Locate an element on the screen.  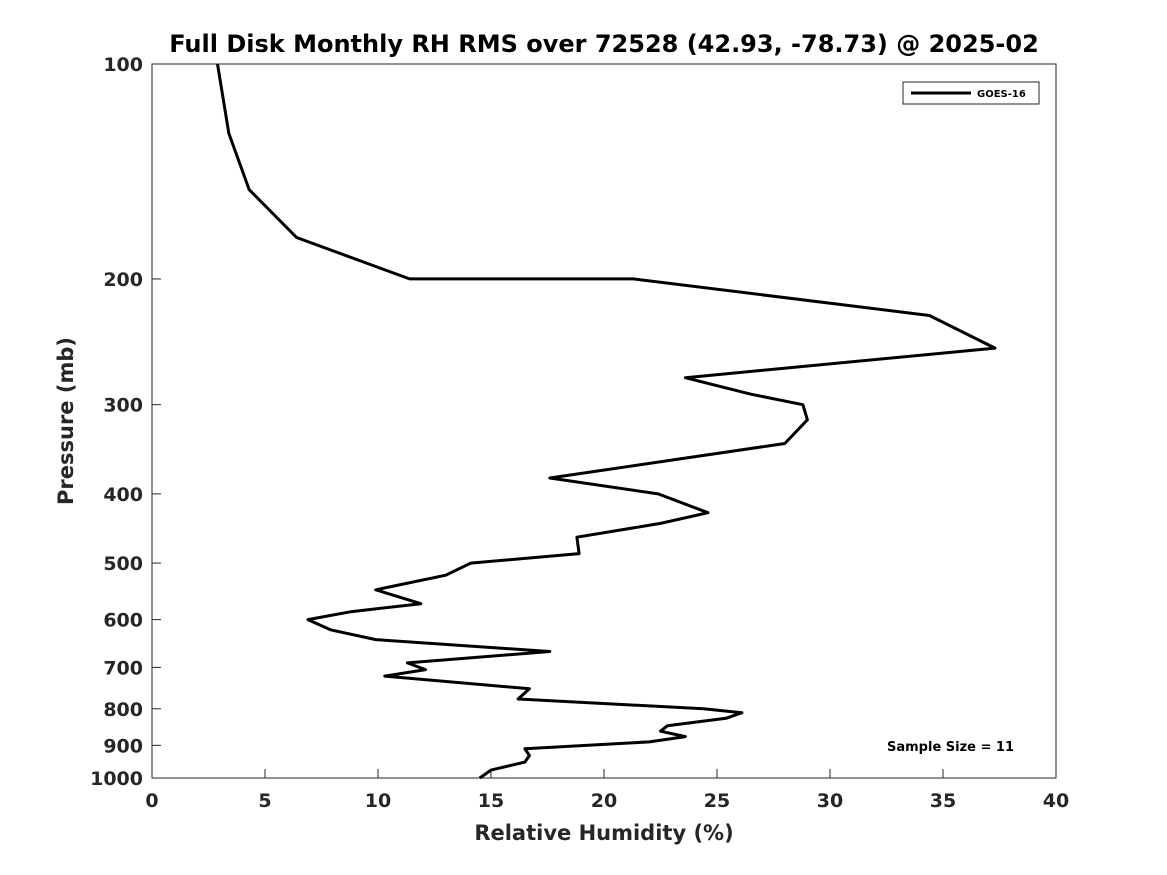
x-tick-label: 20 is located at coordinates (604, 801).